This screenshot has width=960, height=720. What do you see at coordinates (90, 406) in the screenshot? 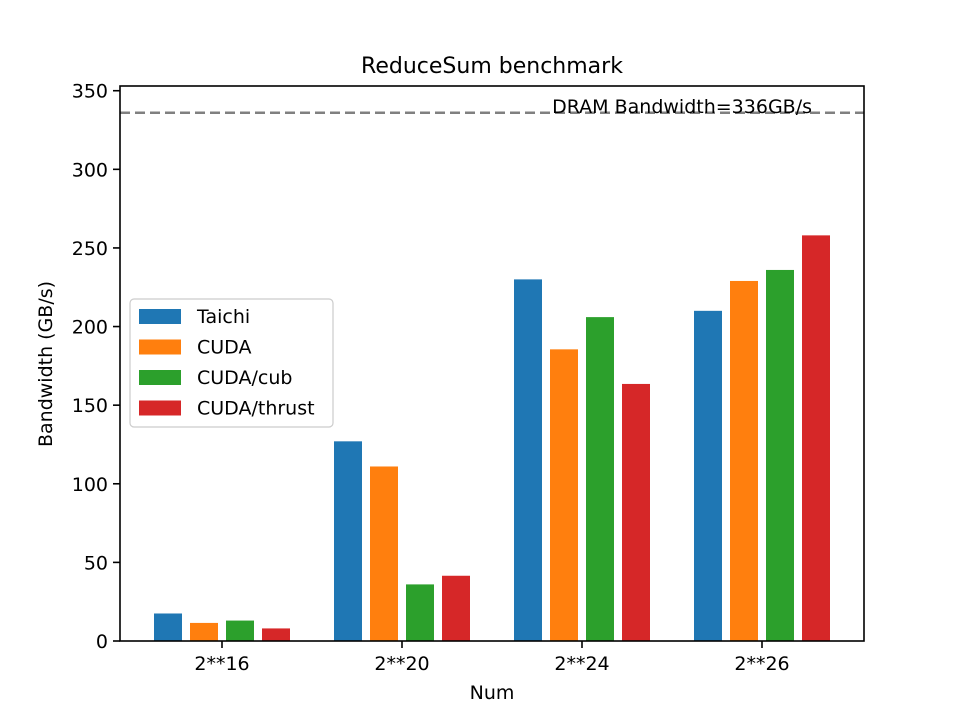
I see `y-tick-label: 150` at bounding box center [90, 406].